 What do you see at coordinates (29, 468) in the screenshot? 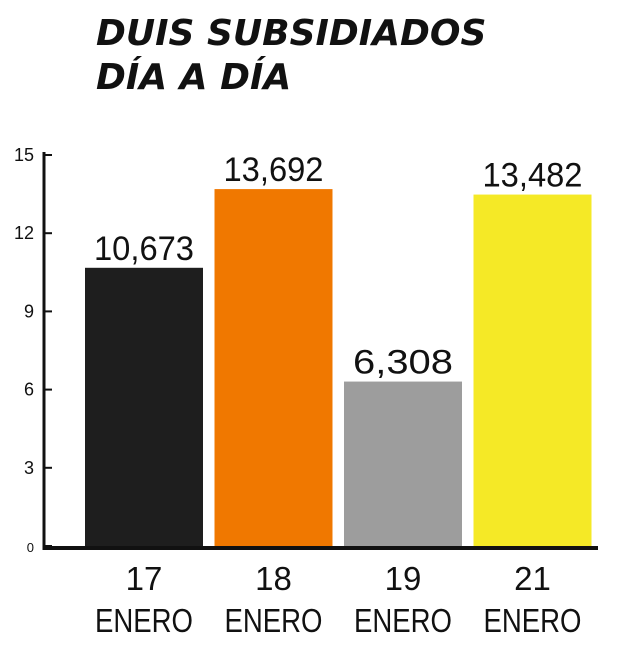
I see `y-tick-label: 3` at bounding box center [29, 468].